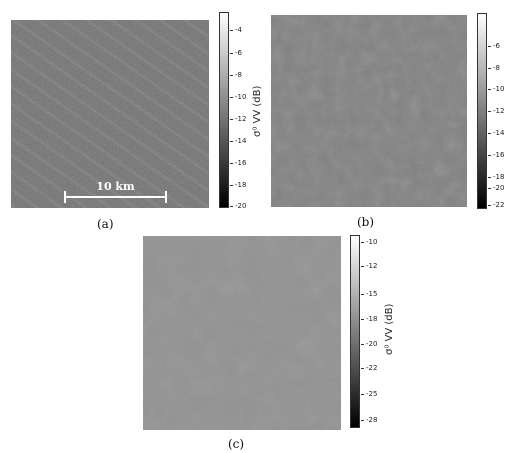 This screenshot has width=513, height=453. I want to click on colorbar-label-a: σ⁰ VV (dB), so click(257, 111).